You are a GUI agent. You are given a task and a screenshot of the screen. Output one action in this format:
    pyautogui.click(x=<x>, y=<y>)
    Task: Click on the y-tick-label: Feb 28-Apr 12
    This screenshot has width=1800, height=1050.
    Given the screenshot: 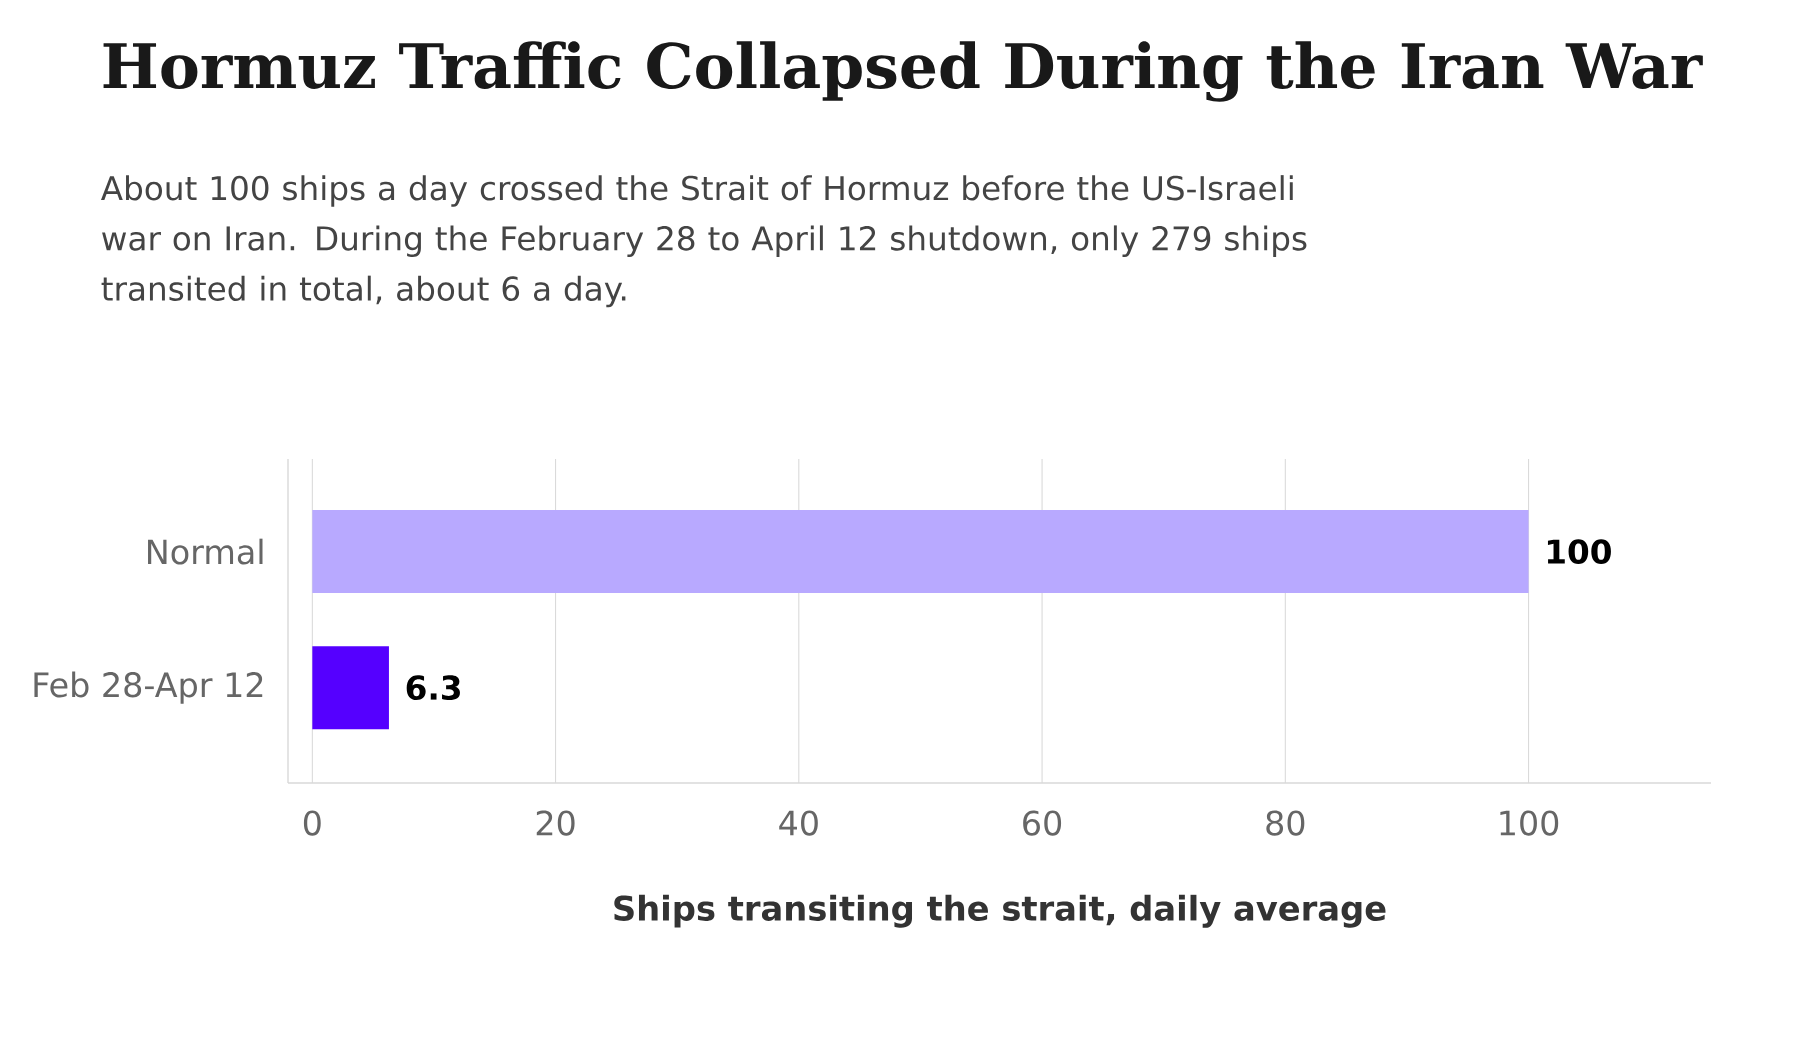 What is the action you would take?
    pyautogui.click(x=148, y=687)
    